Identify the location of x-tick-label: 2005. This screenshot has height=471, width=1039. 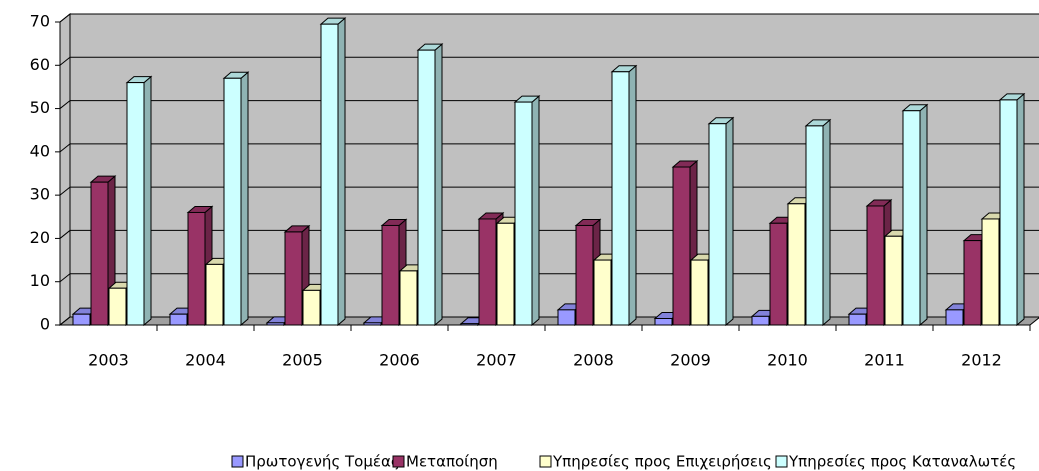
(302, 360).